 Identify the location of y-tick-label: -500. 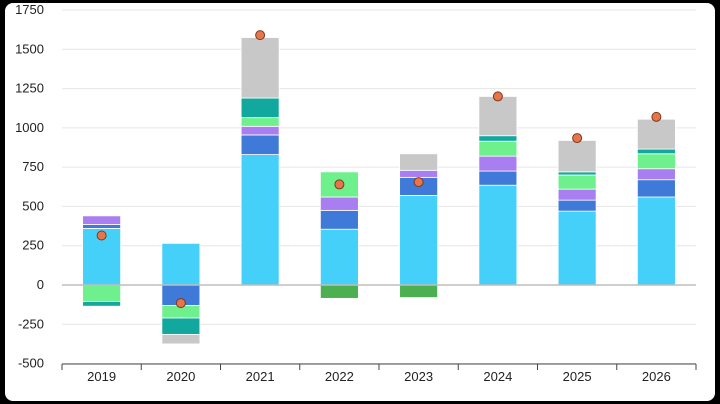
(31, 363).